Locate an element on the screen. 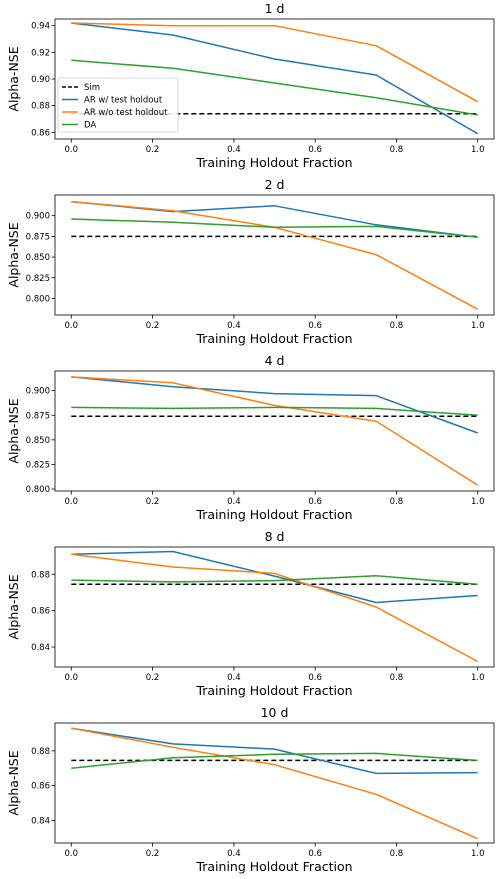 The image size is (500, 879). chart-title: 1 d is located at coordinates (275, 8).